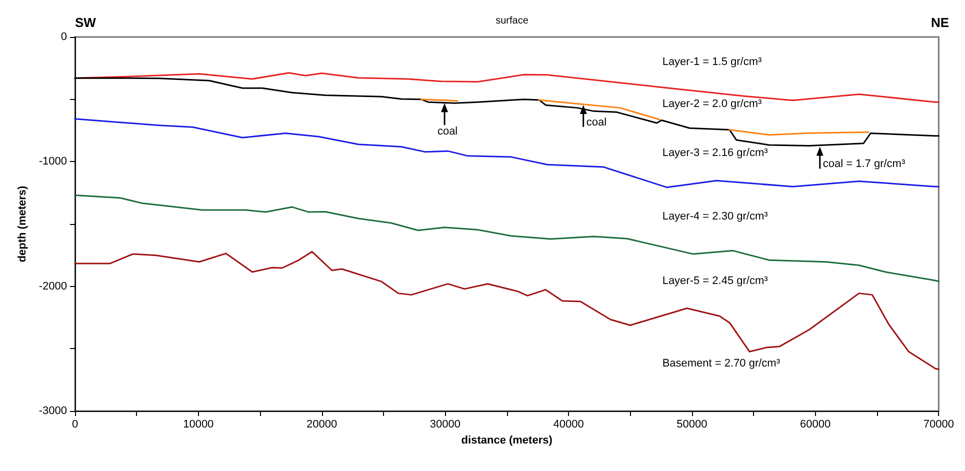 This screenshot has height=471, width=965. I want to click on x-tick-label: 30000, so click(445, 424).